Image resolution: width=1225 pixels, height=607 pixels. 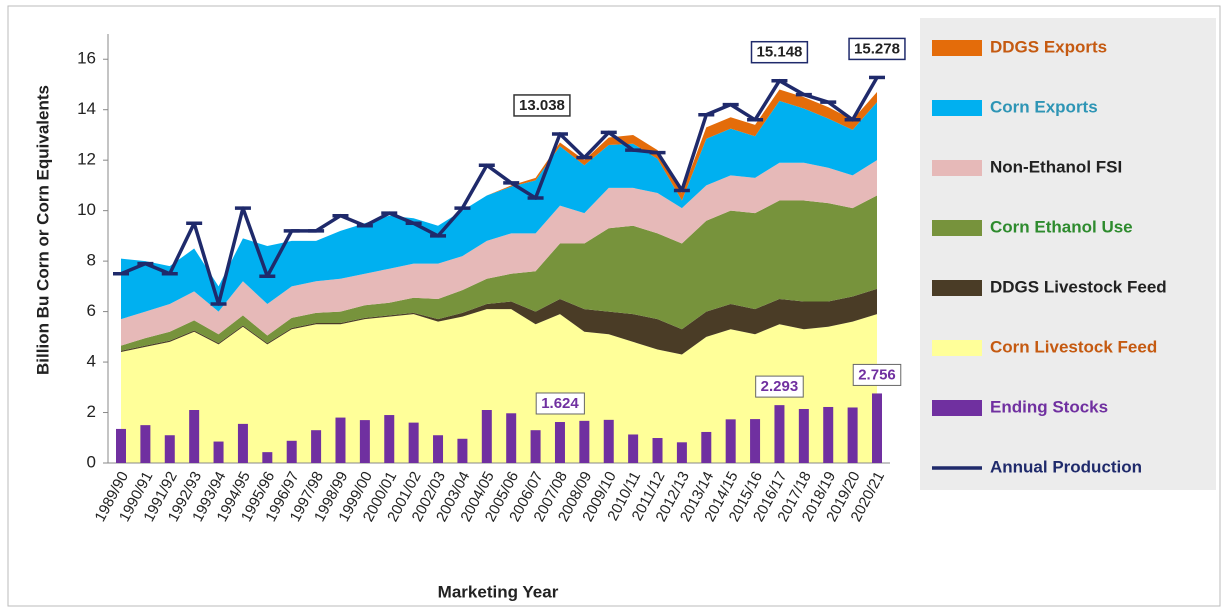 I want to click on y-tick-label: 6, so click(x=91, y=310).